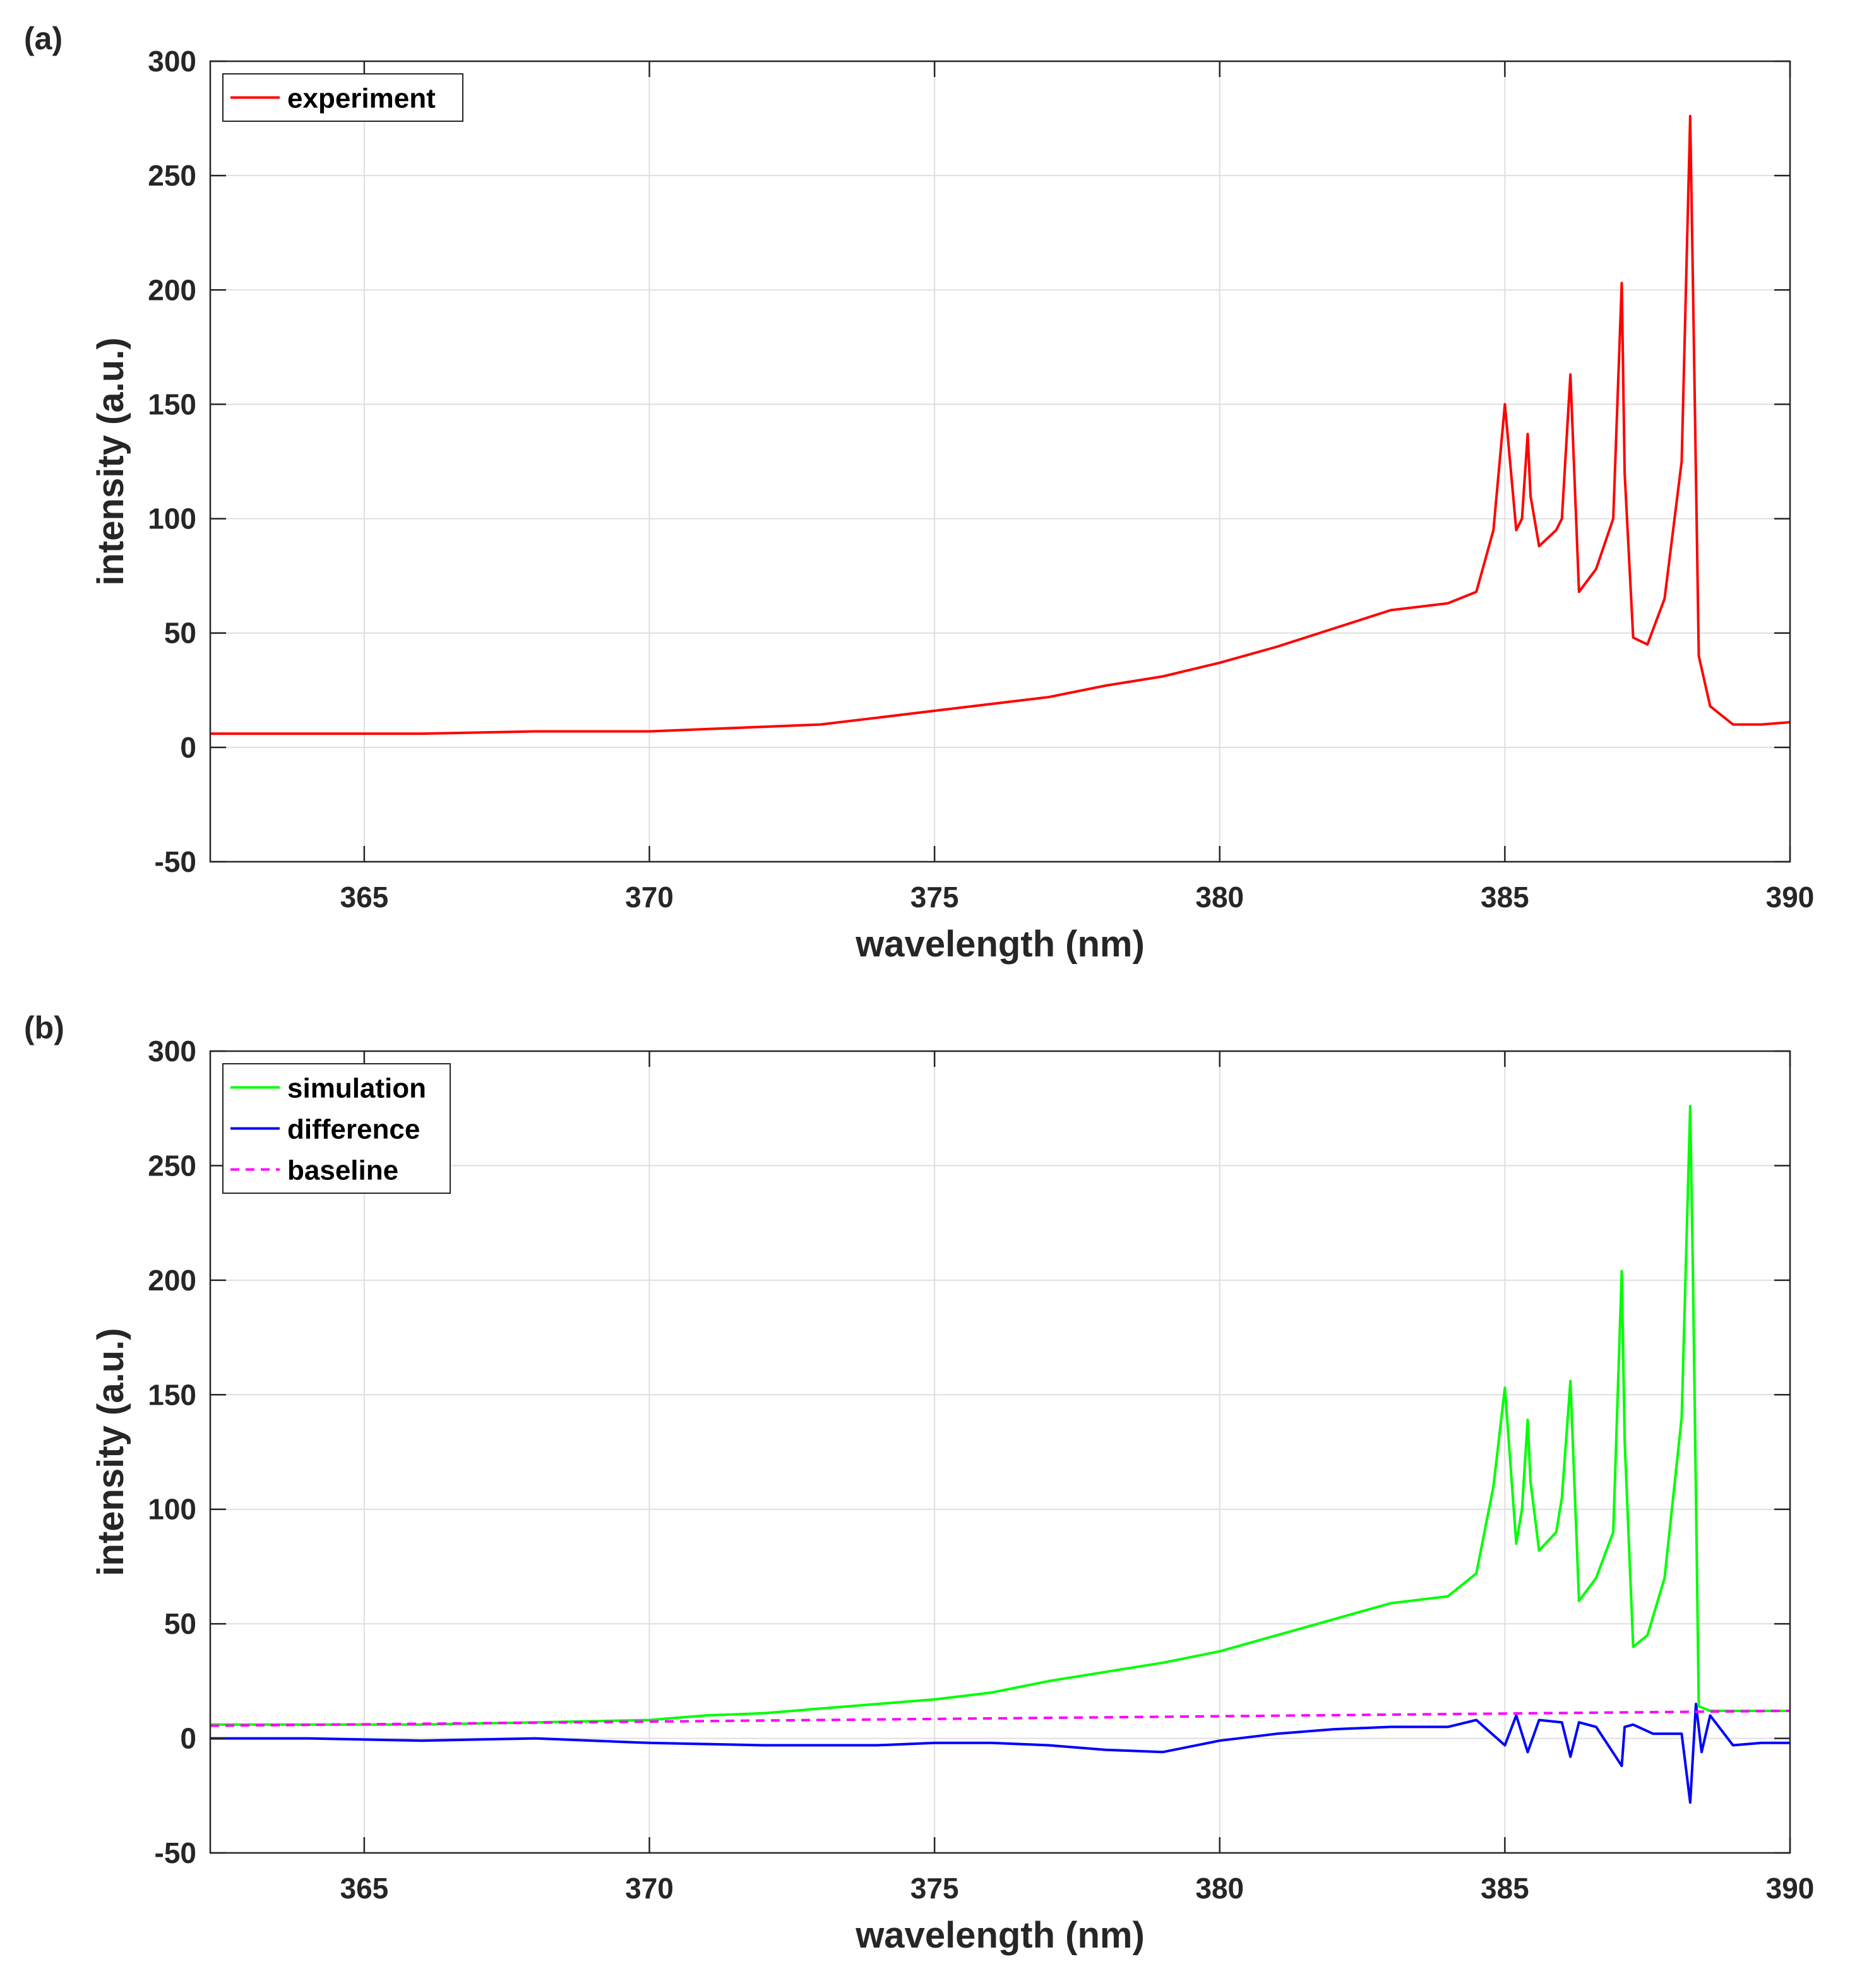 The image size is (1850, 1988). What do you see at coordinates (353, 1129) in the screenshot?
I see `legend-label-difference: difference` at bounding box center [353, 1129].